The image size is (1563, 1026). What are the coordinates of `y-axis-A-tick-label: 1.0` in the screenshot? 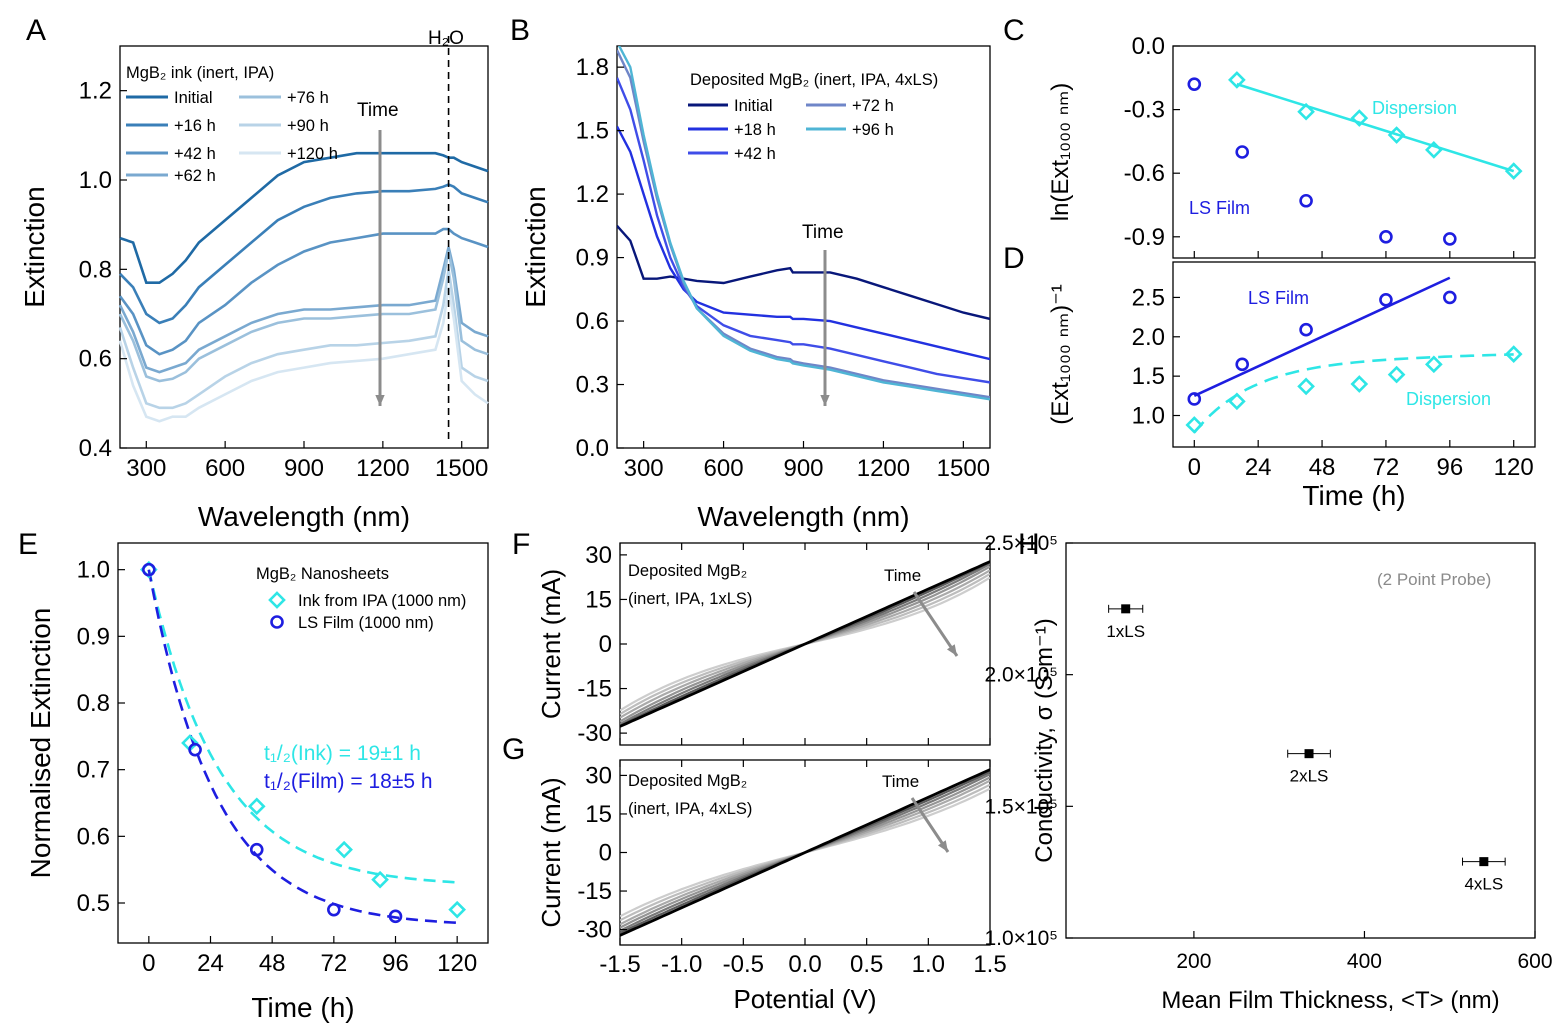 It's located at (95, 180).